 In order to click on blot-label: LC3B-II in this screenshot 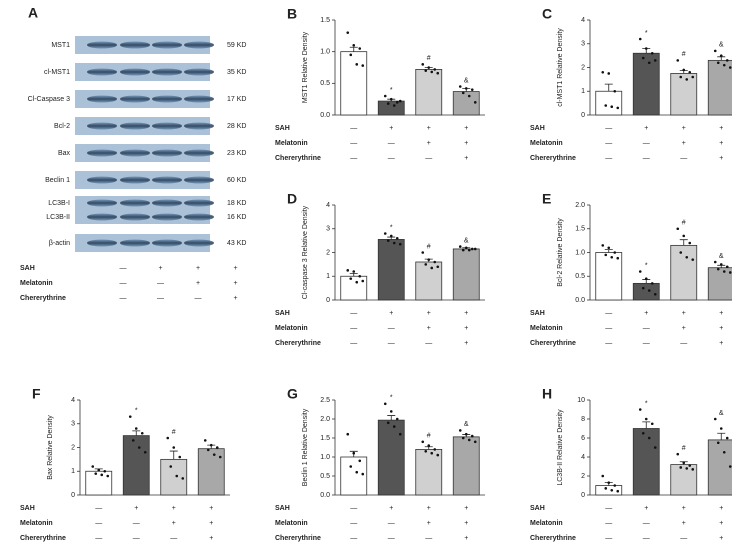, I will do `click(58, 217)`.